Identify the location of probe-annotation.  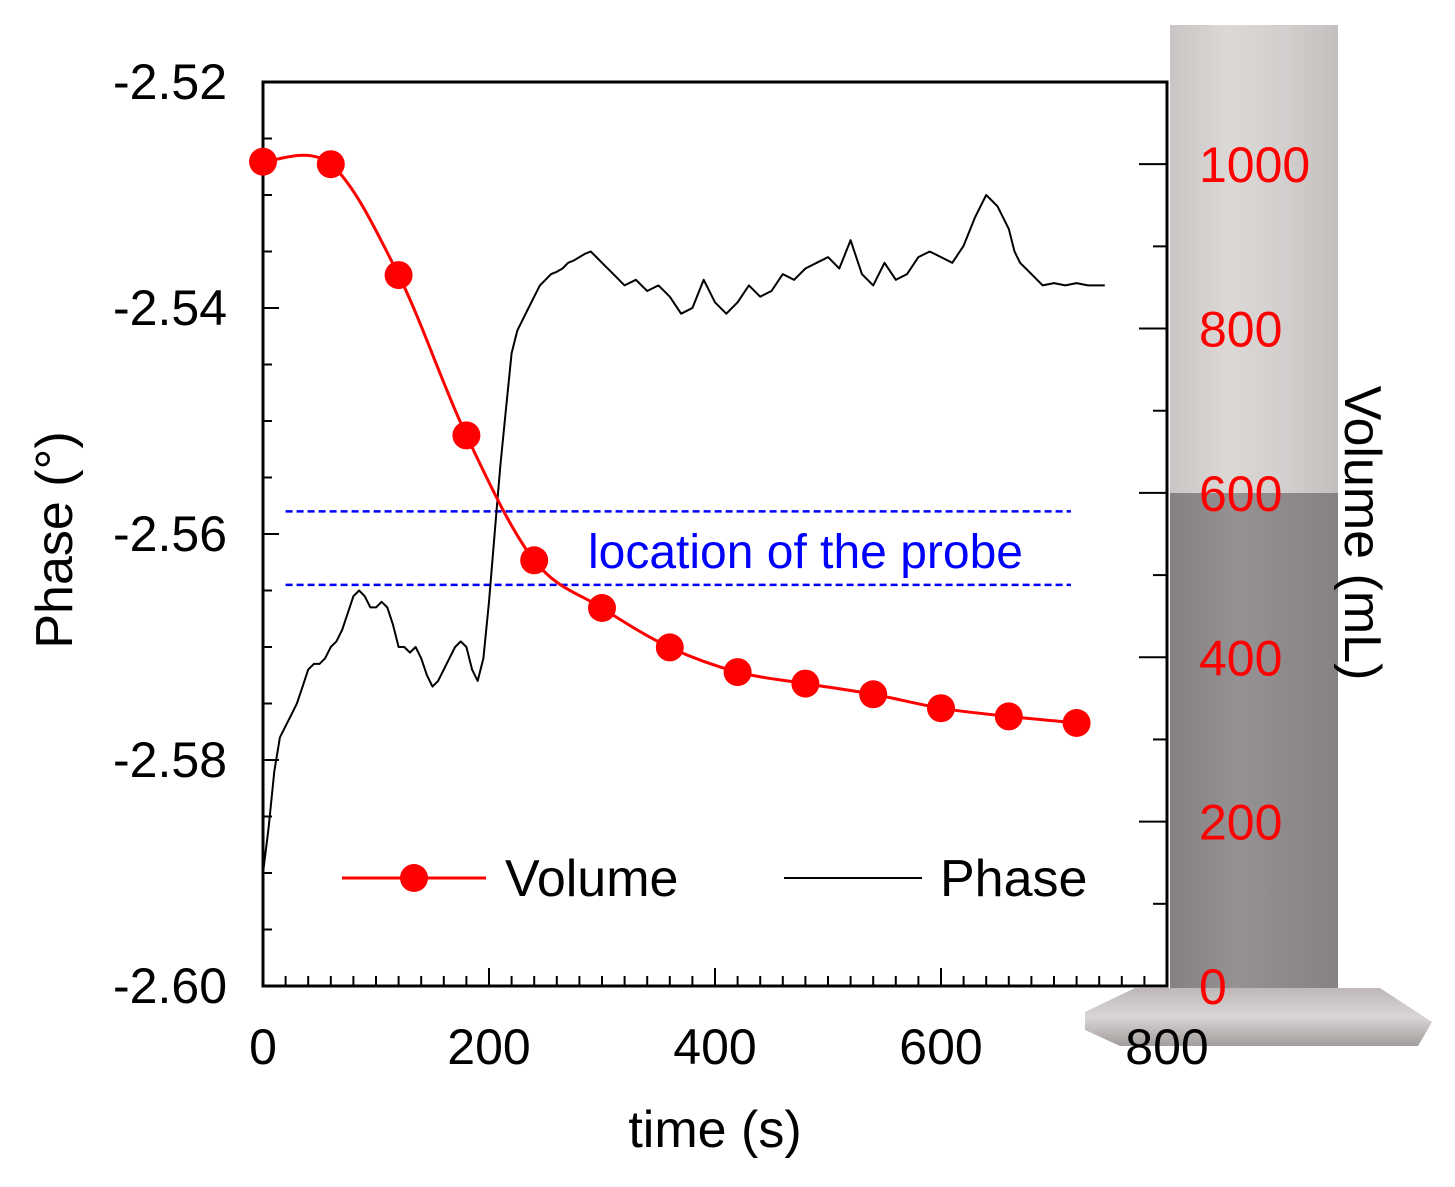
(678, 548).